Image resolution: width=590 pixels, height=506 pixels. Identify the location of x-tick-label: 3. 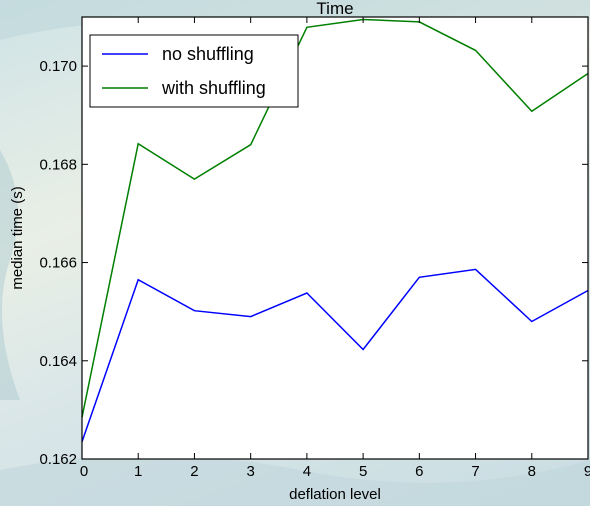
(250, 471).